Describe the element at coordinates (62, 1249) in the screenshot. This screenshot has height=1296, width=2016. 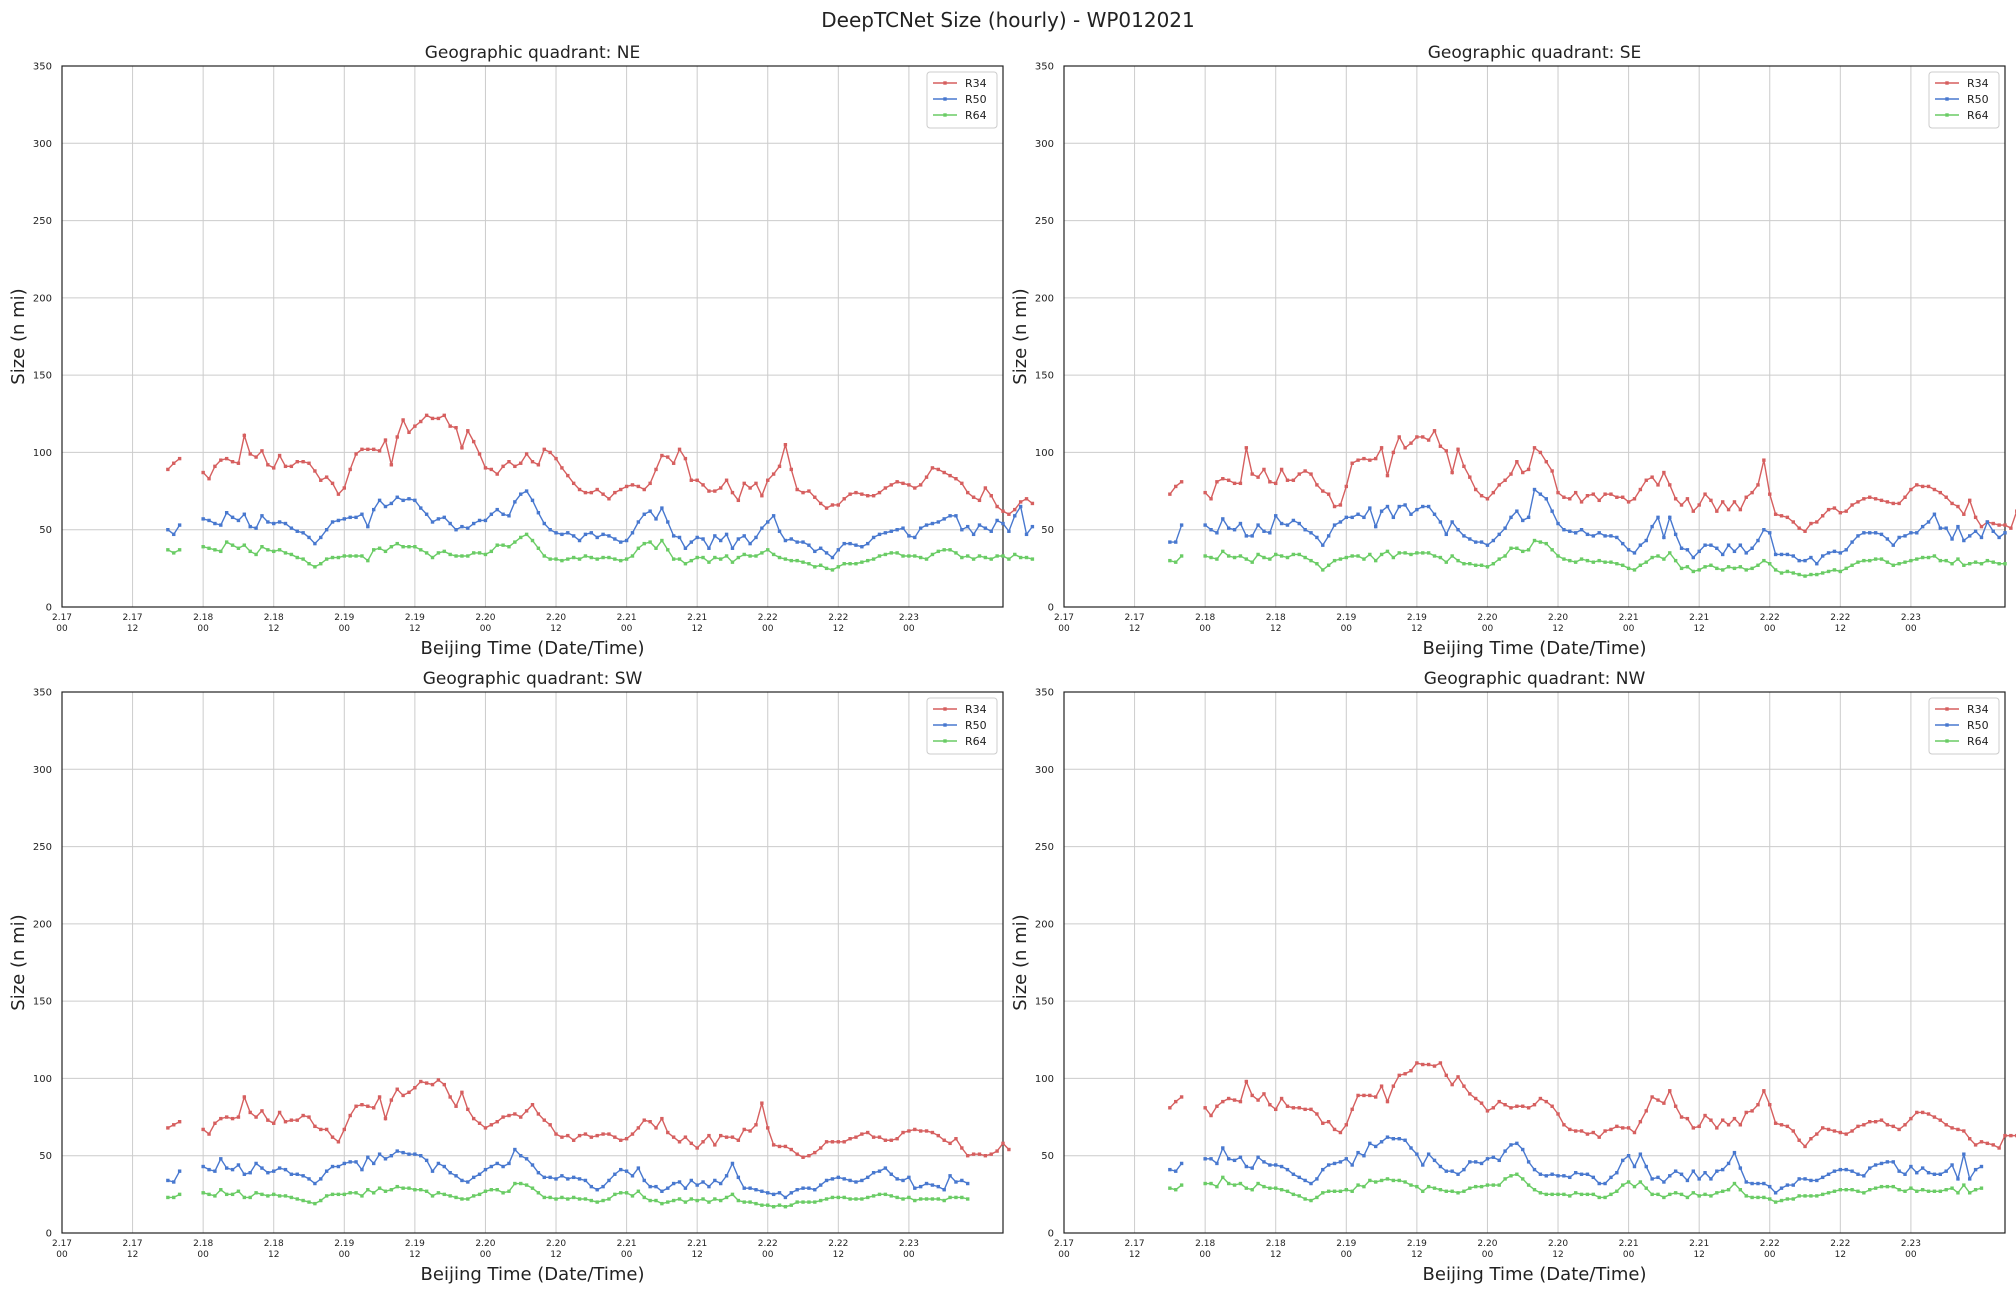
I see `x-tick-label: 2.17 00` at that location.